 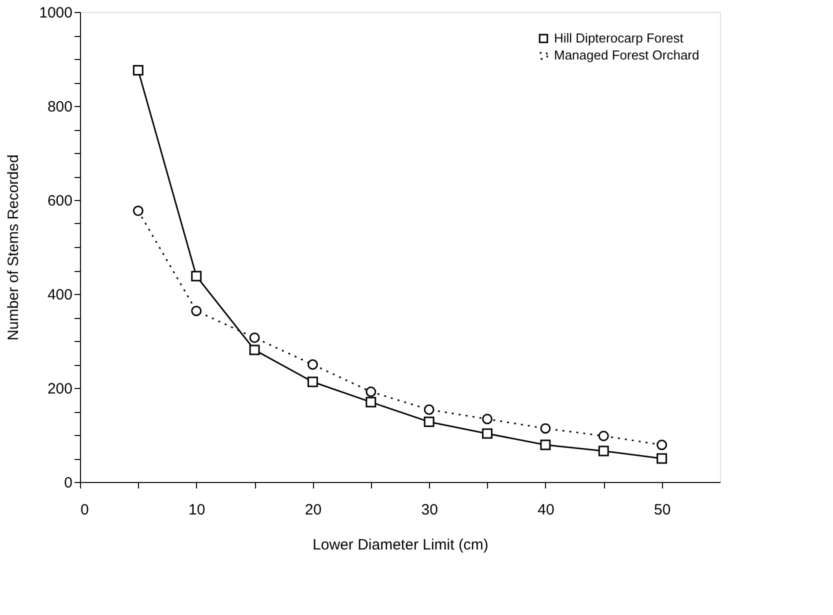 What do you see at coordinates (59, 201) in the screenshot?
I see `y-tick-label: 600` at bounding box center [59, 201].